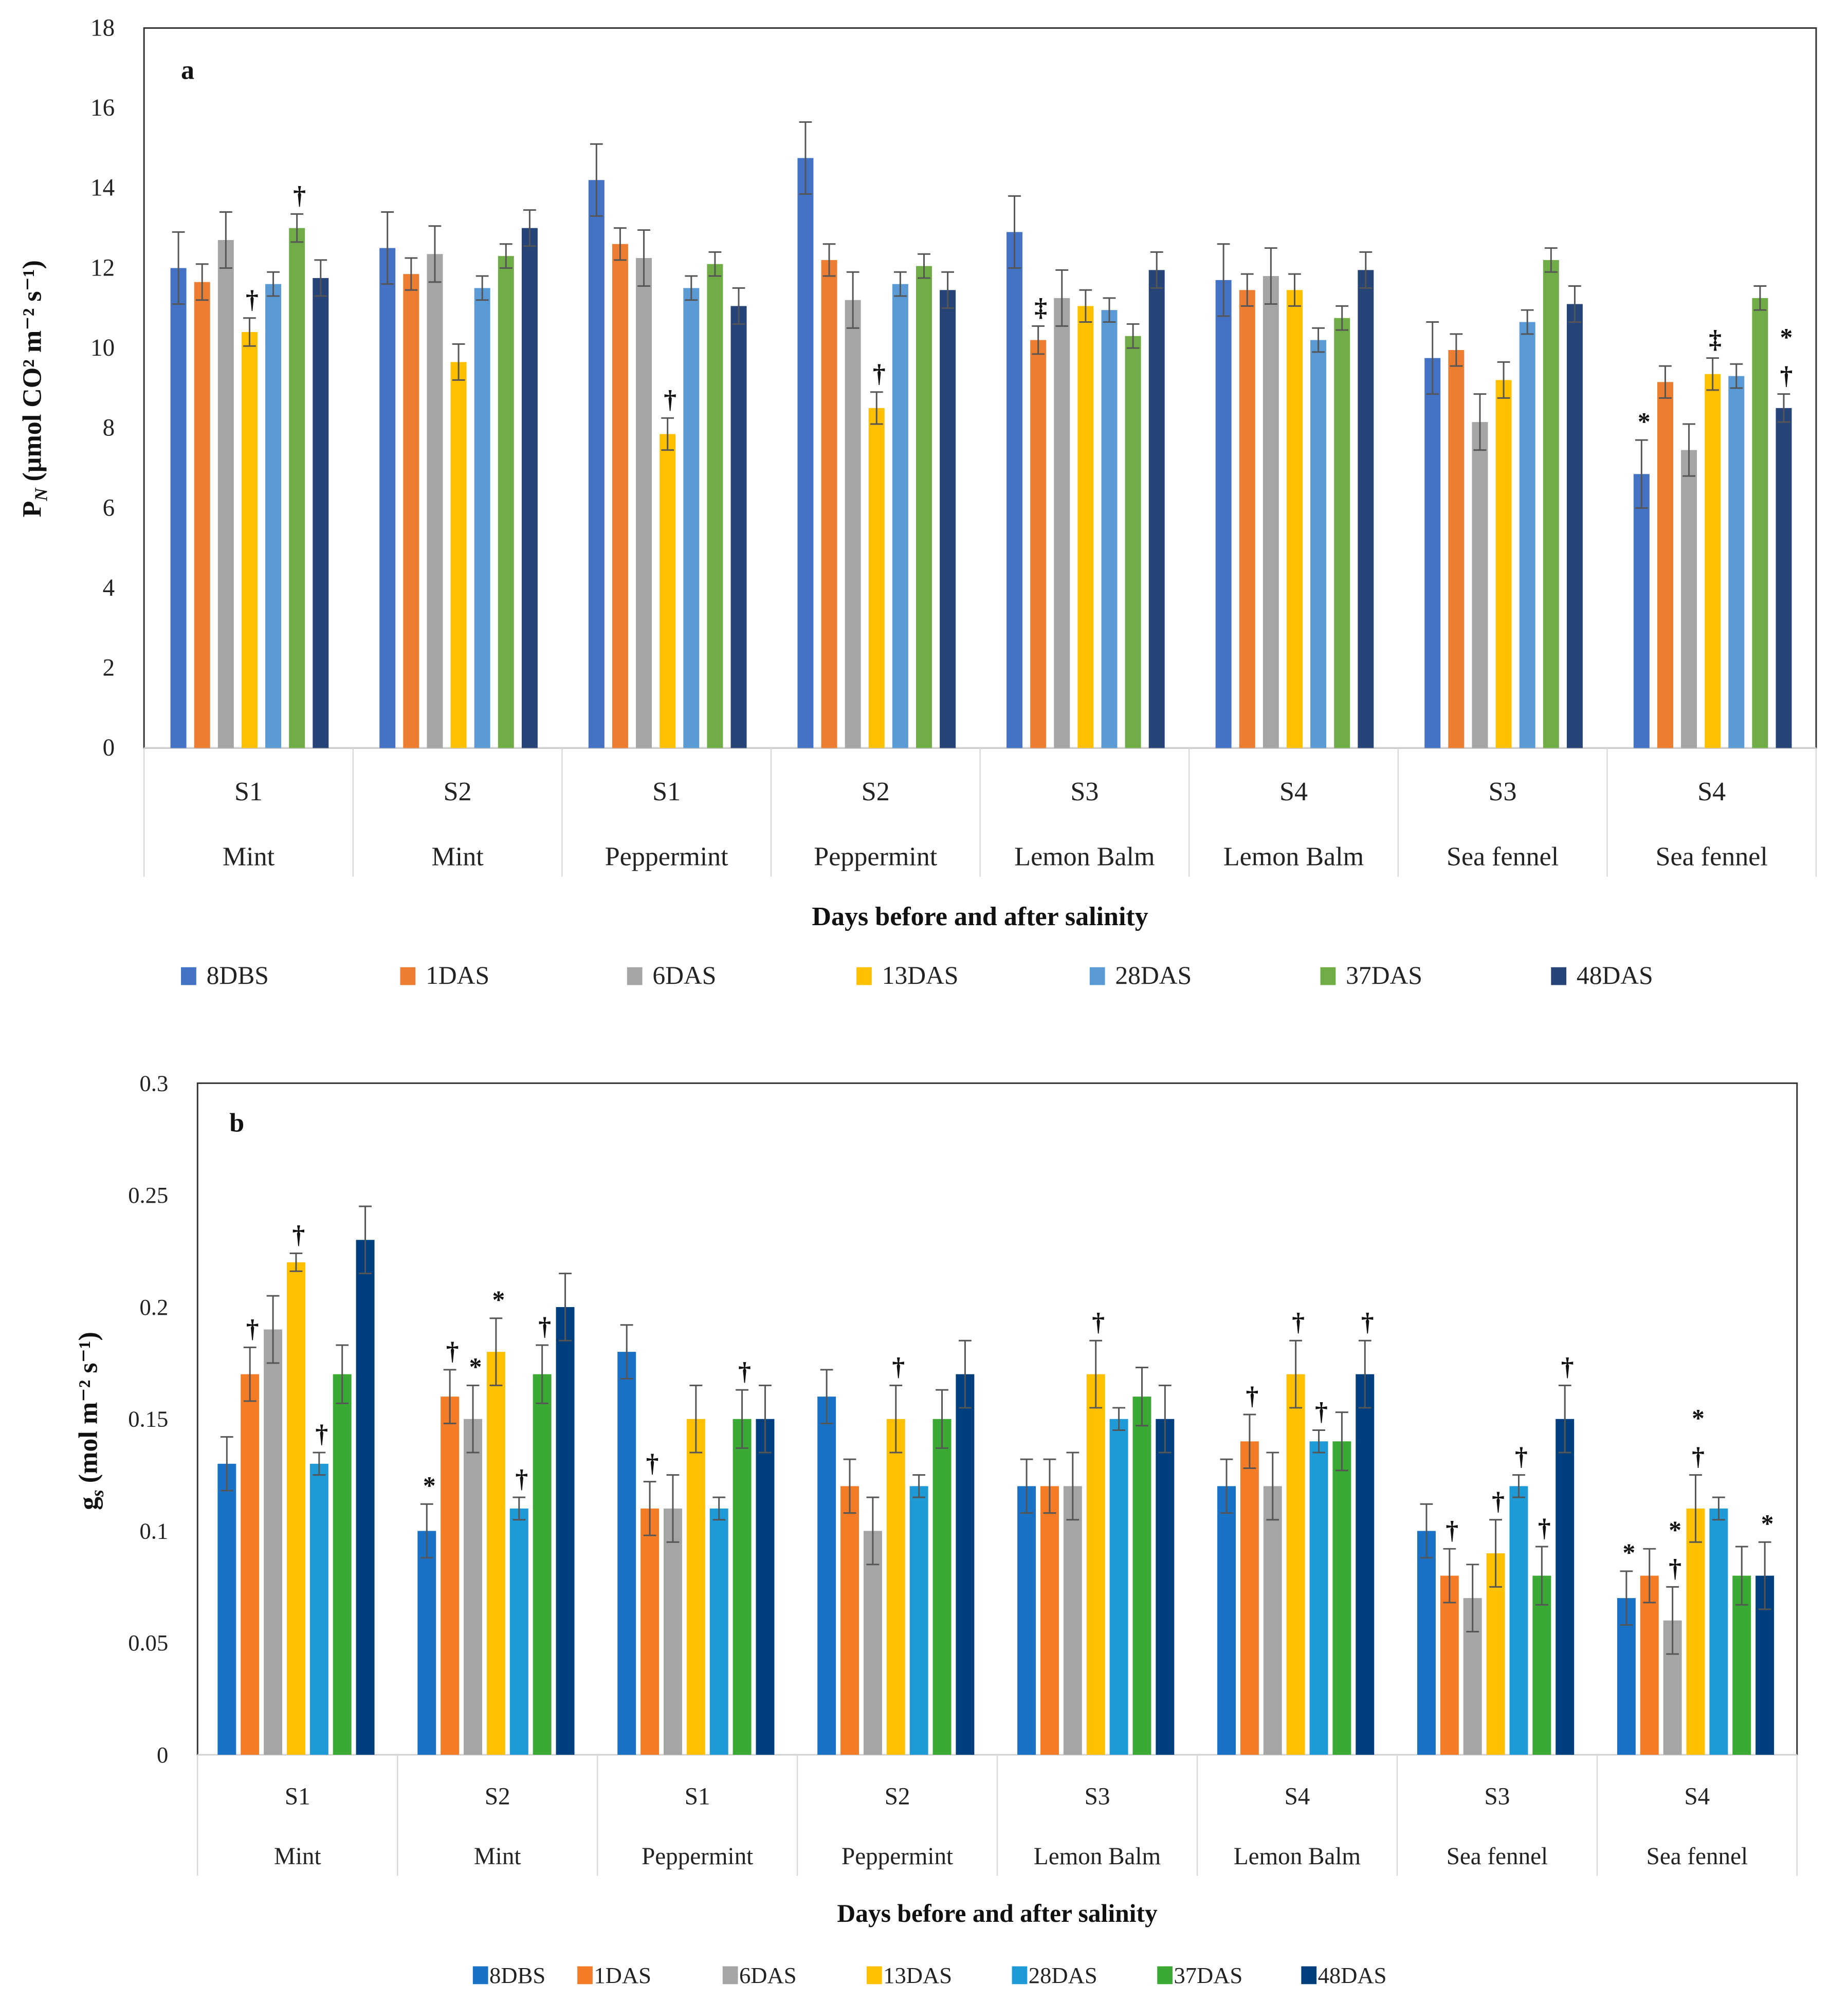 This screenshot has height=2002, width=1848. What do you see at coordinates (162, 1755) in the screenshot?
I see `y-tick-label: 0` at bounding box center [162, 1755].